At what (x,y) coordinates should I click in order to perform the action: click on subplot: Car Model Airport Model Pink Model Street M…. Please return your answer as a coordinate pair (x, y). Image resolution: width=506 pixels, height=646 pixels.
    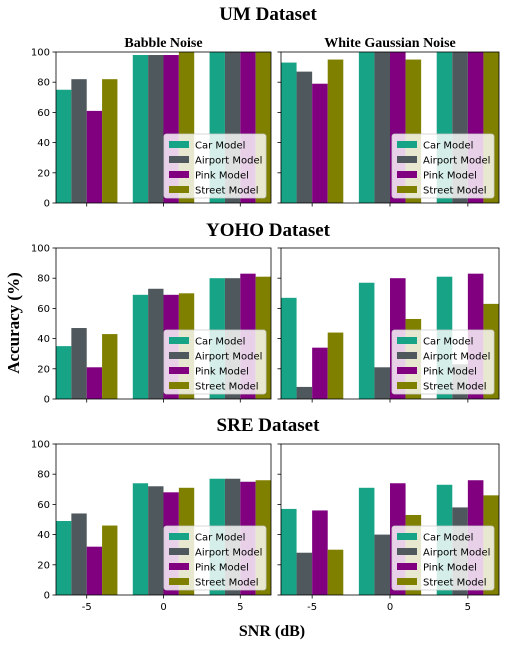
    Looking at the image, I should click on (388, 325).